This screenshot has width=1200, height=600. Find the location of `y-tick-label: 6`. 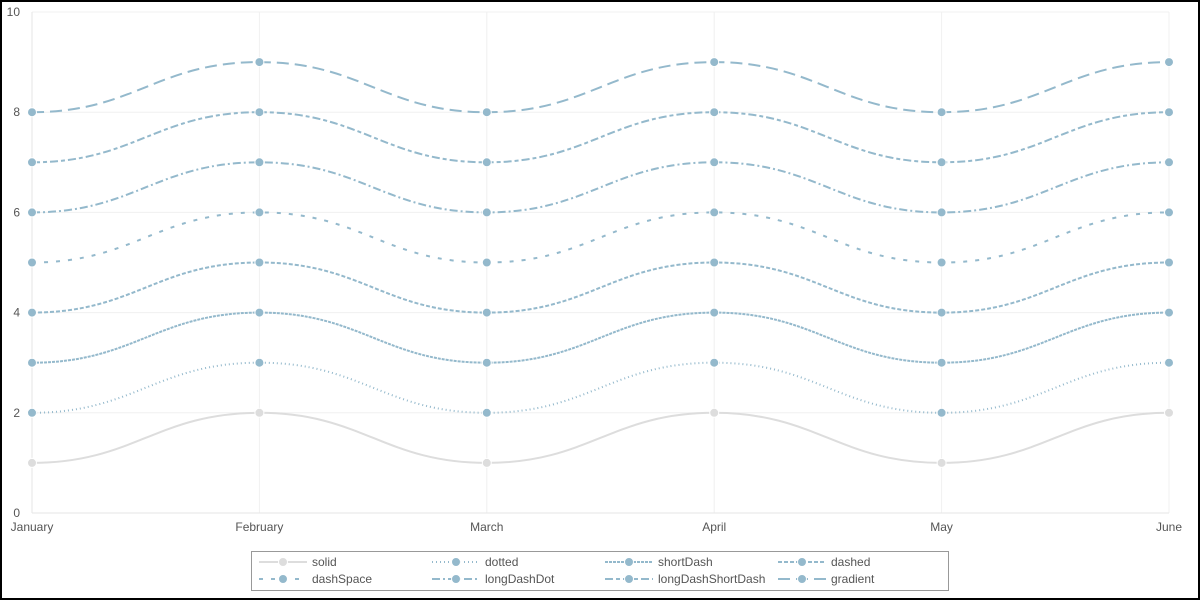

y-tick-label: 6 is located at coordinates (16, 212).